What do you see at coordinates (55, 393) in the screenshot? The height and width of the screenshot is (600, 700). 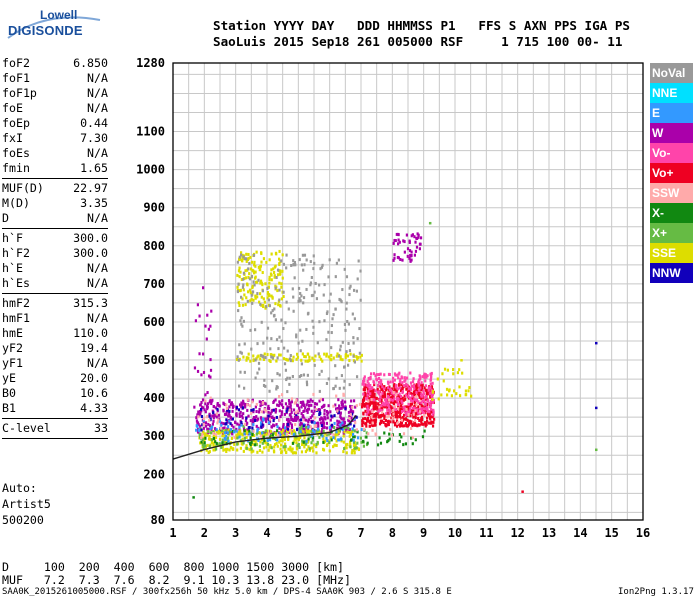 I see `param-row: B0 10.6` at bounding box center [55, 393].